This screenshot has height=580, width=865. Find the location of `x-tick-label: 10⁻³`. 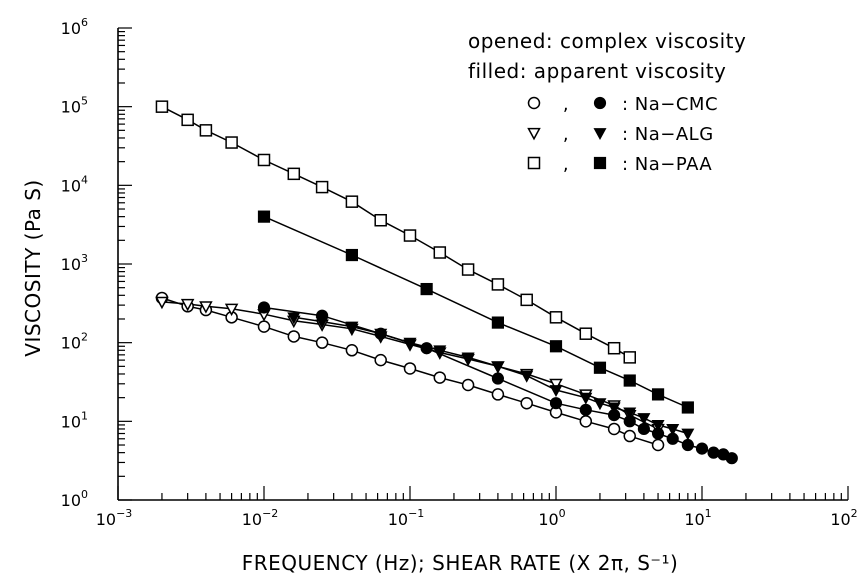

x-tick-label: 10⁻³ is located at coordinates (114, 518).